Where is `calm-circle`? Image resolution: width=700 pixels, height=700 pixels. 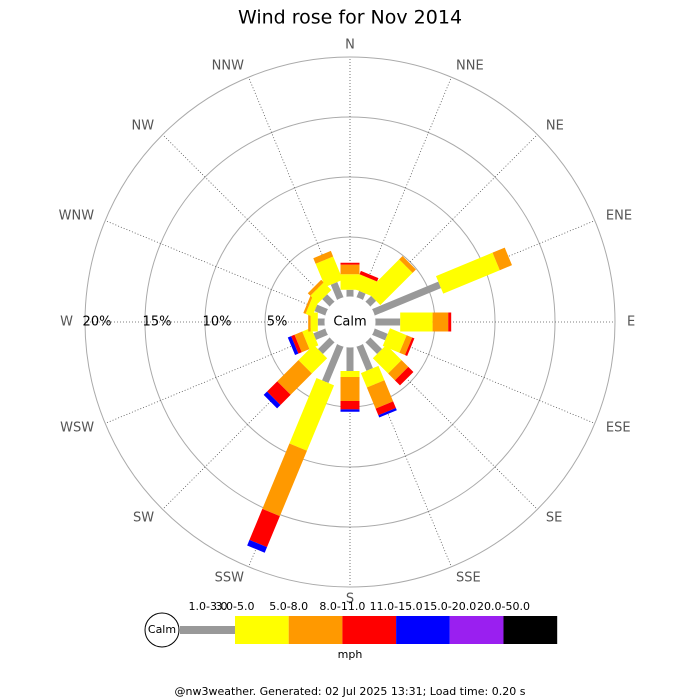
calm-circle is located at coordinates (350, 322).